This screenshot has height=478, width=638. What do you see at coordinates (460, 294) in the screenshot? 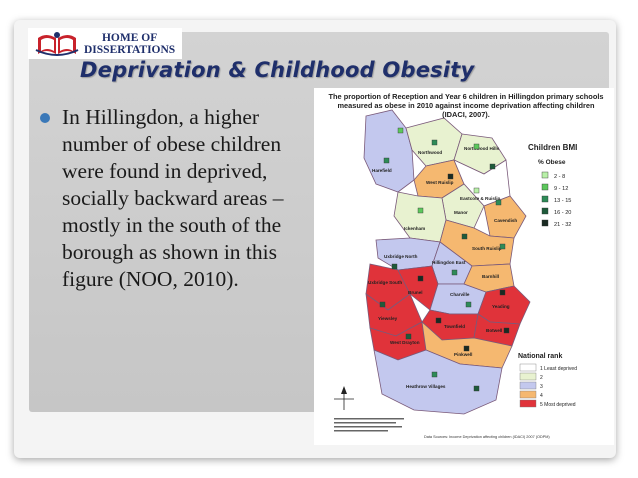
I see `label-charville: Charville` at bounding box center [460, 294].